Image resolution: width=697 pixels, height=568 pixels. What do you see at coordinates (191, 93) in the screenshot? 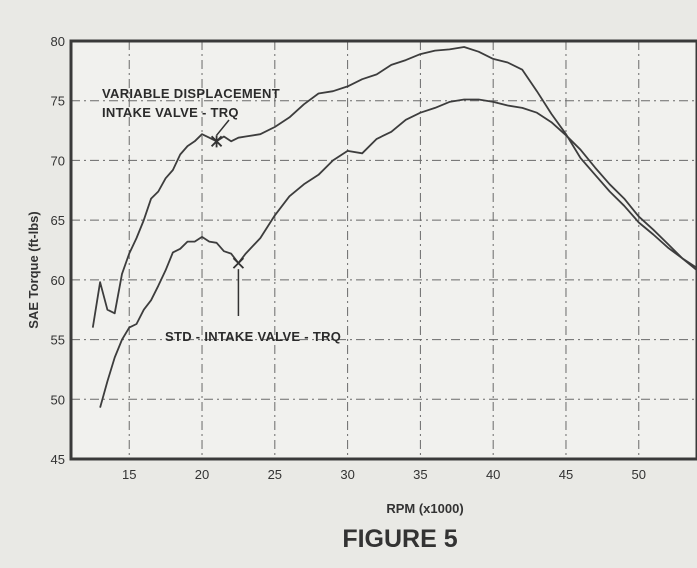
I see `annotation-variable-line-1: VARIABLE DISPLACEMENT` at bounding box center [191, 93].